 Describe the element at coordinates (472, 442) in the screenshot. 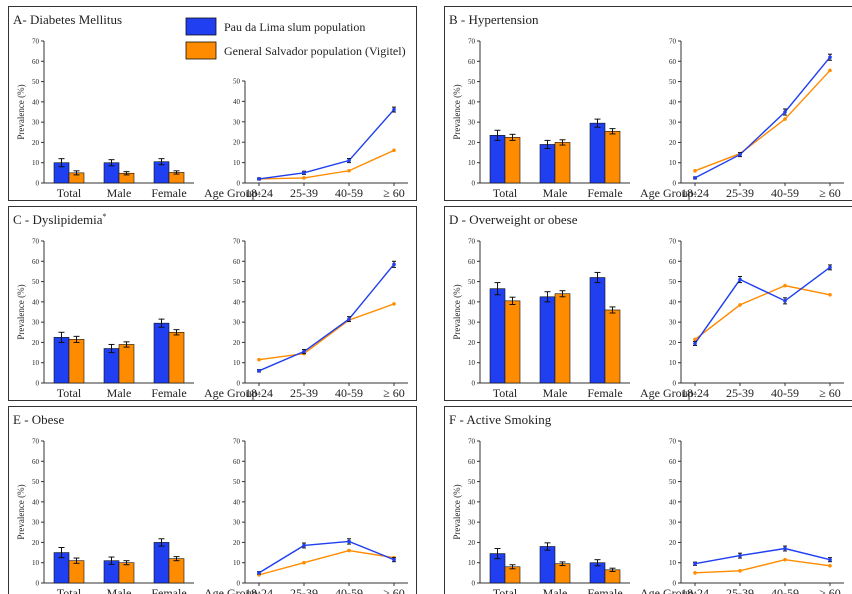

I see `bar-y-tick-label: 70` at that location.